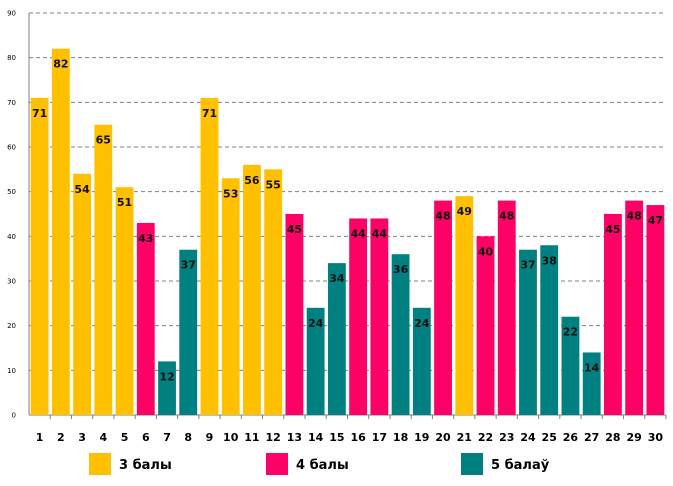 This screenshot has height=486, width=673. I want to click on x-tick-label: 16, so click(358, 437).